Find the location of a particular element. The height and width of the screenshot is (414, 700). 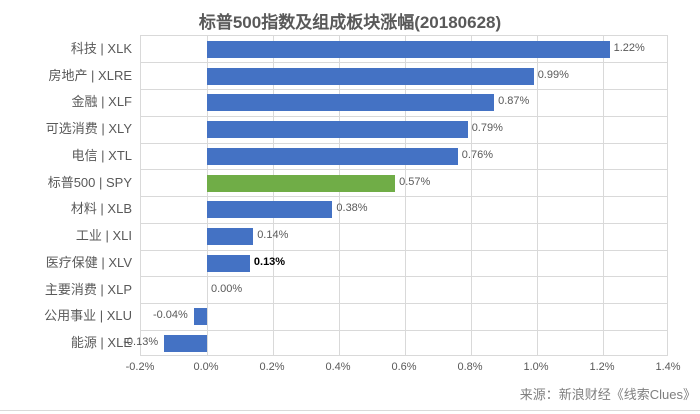

category-label-6: 材料 | XLB is located at coordinates (101, 209).